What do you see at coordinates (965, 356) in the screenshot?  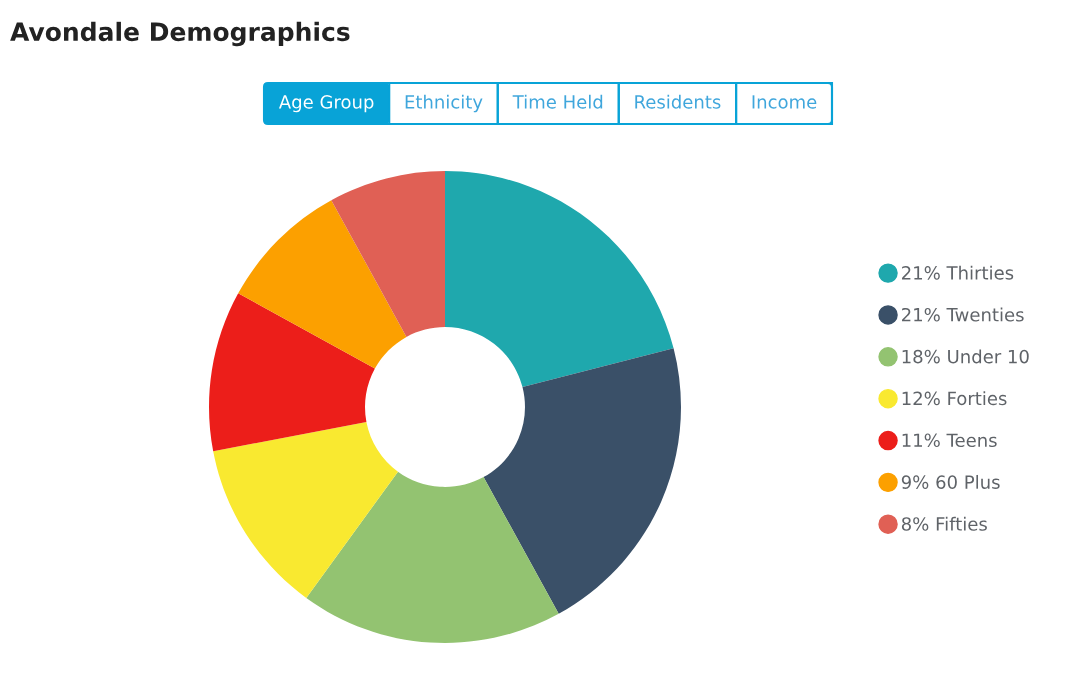 I see `legend-label: 18% Under 10` at bounding box center [965, 356].